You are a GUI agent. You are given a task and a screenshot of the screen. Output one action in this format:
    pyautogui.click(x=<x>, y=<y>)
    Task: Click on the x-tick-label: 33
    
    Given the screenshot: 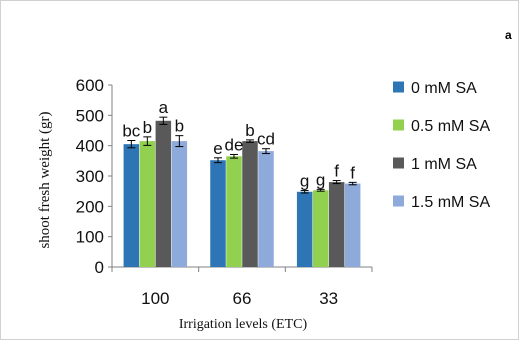 What is the action you would take?
    pyautogui.click(x=328, y=298)
    